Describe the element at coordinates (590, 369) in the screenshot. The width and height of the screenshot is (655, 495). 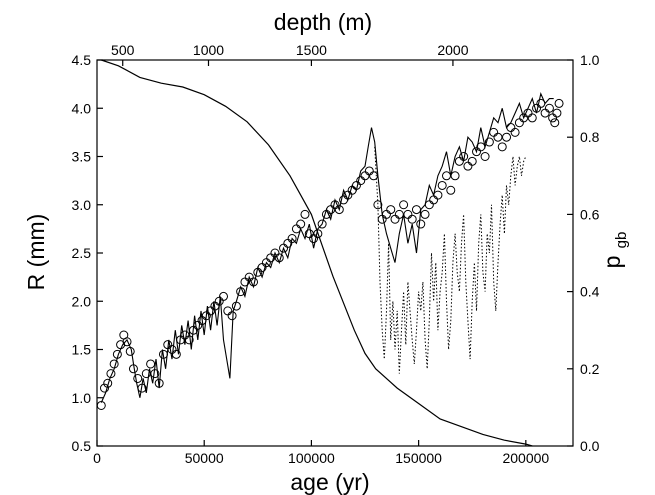
I see `y2-tick-label-1: 0.2` at that location.